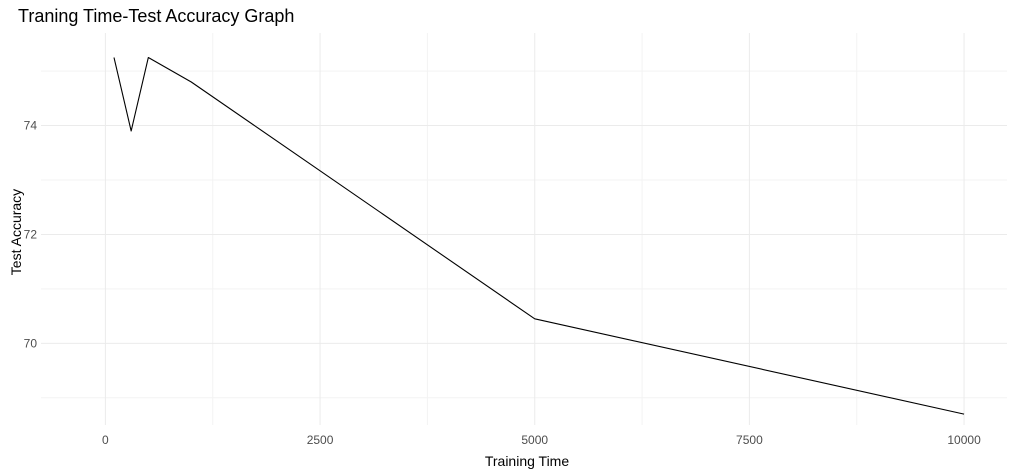  I want to click on y-tick-label: 74, so click(31, 126).